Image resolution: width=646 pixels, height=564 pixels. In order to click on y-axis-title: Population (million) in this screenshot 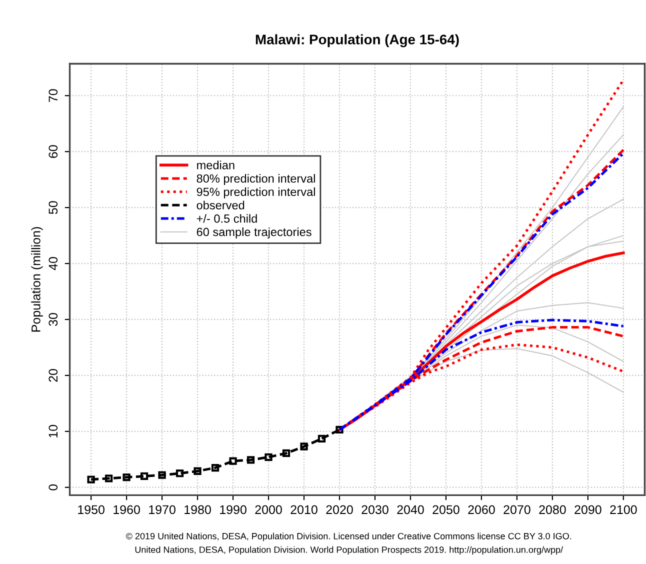, I will do `click(37, 279)`.